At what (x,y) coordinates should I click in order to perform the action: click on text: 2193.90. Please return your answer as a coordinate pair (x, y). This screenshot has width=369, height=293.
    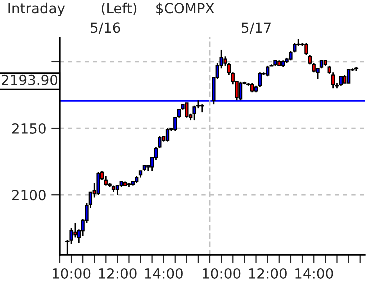
    Looking at the image, I should click on (30, 80).